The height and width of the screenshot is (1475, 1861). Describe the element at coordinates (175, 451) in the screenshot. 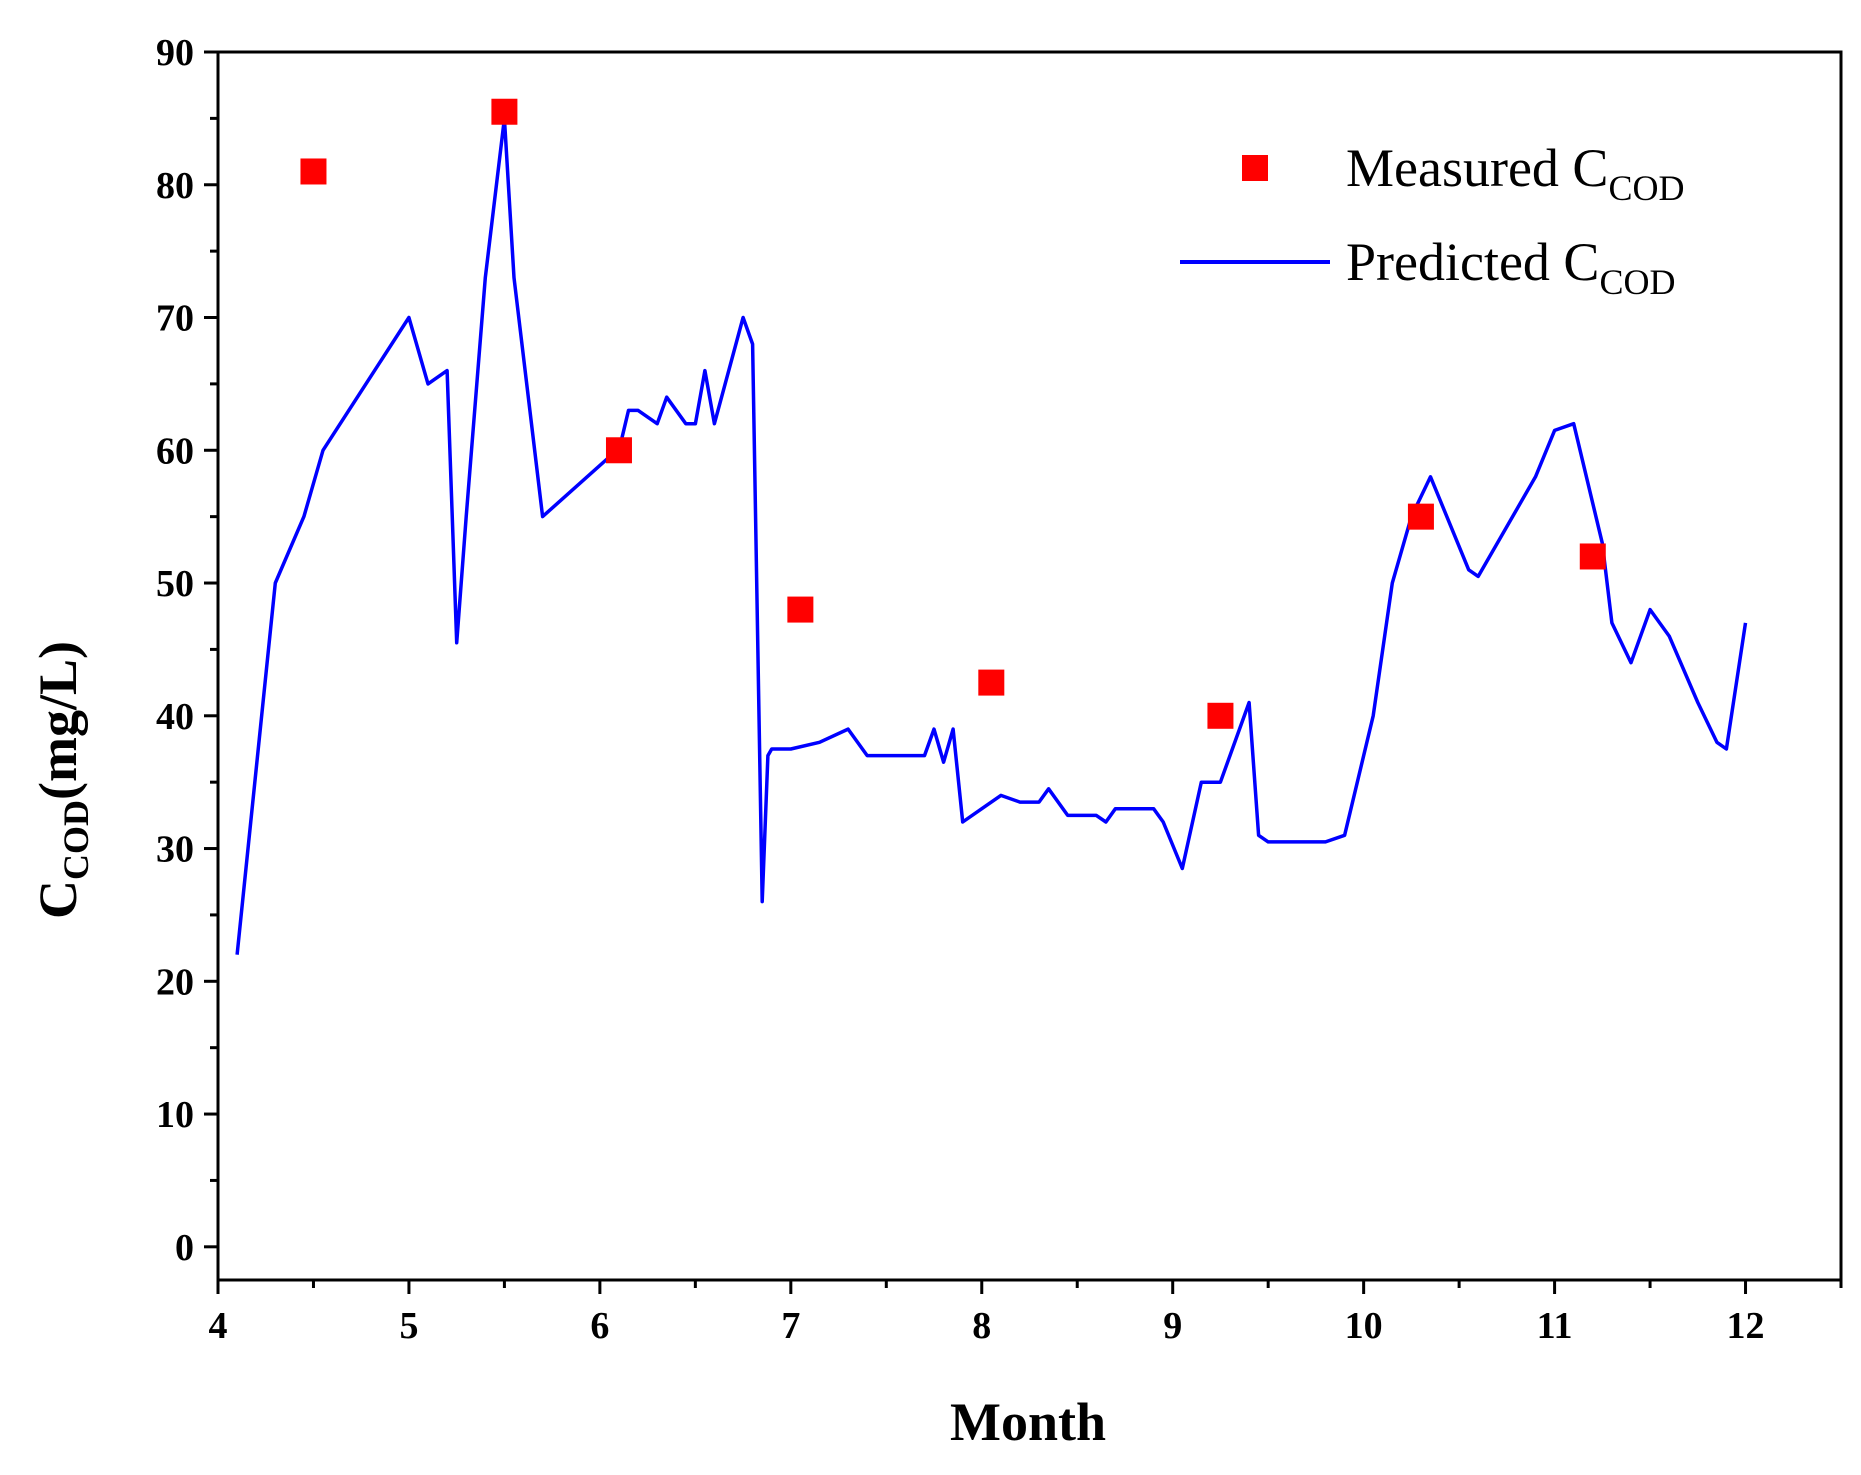

I see `y-tick-label: 60` at that location.